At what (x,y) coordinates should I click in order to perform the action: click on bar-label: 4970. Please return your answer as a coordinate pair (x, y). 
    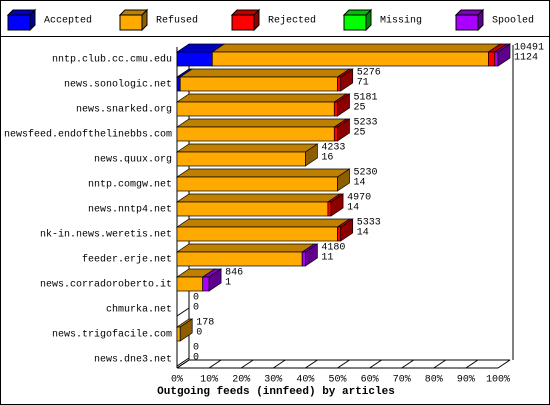
    Looking at the image, I should click on (359, 198).